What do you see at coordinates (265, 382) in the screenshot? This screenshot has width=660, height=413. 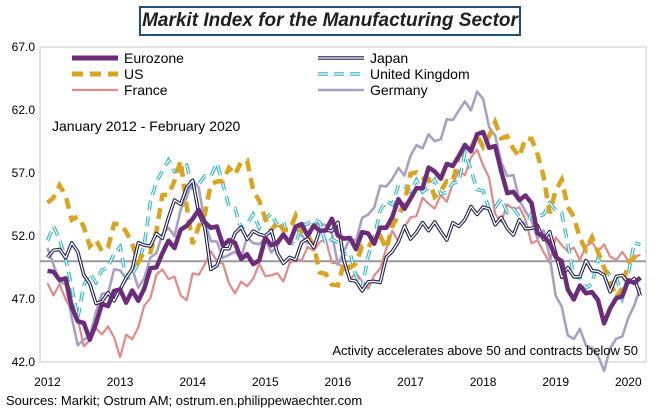 I see `x-tick-label: 2015` at bounding box center [265, 382].